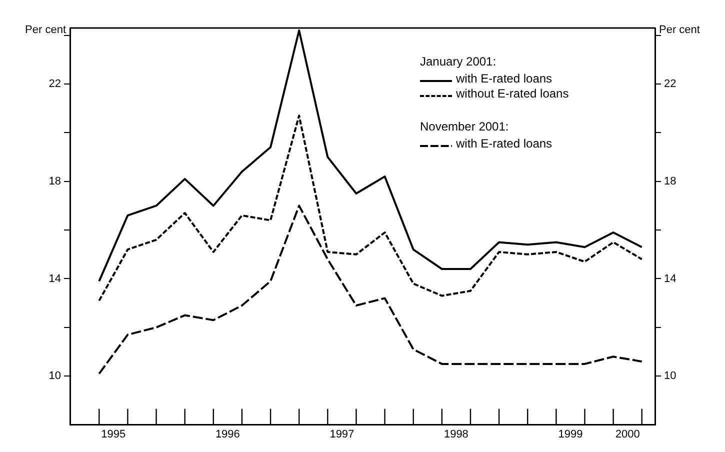 This screenshot has width=725, height=452. Describe the element at coordinates (512, 93) in the screenshot. I see `legend-label: without E-rated loans` at that location.